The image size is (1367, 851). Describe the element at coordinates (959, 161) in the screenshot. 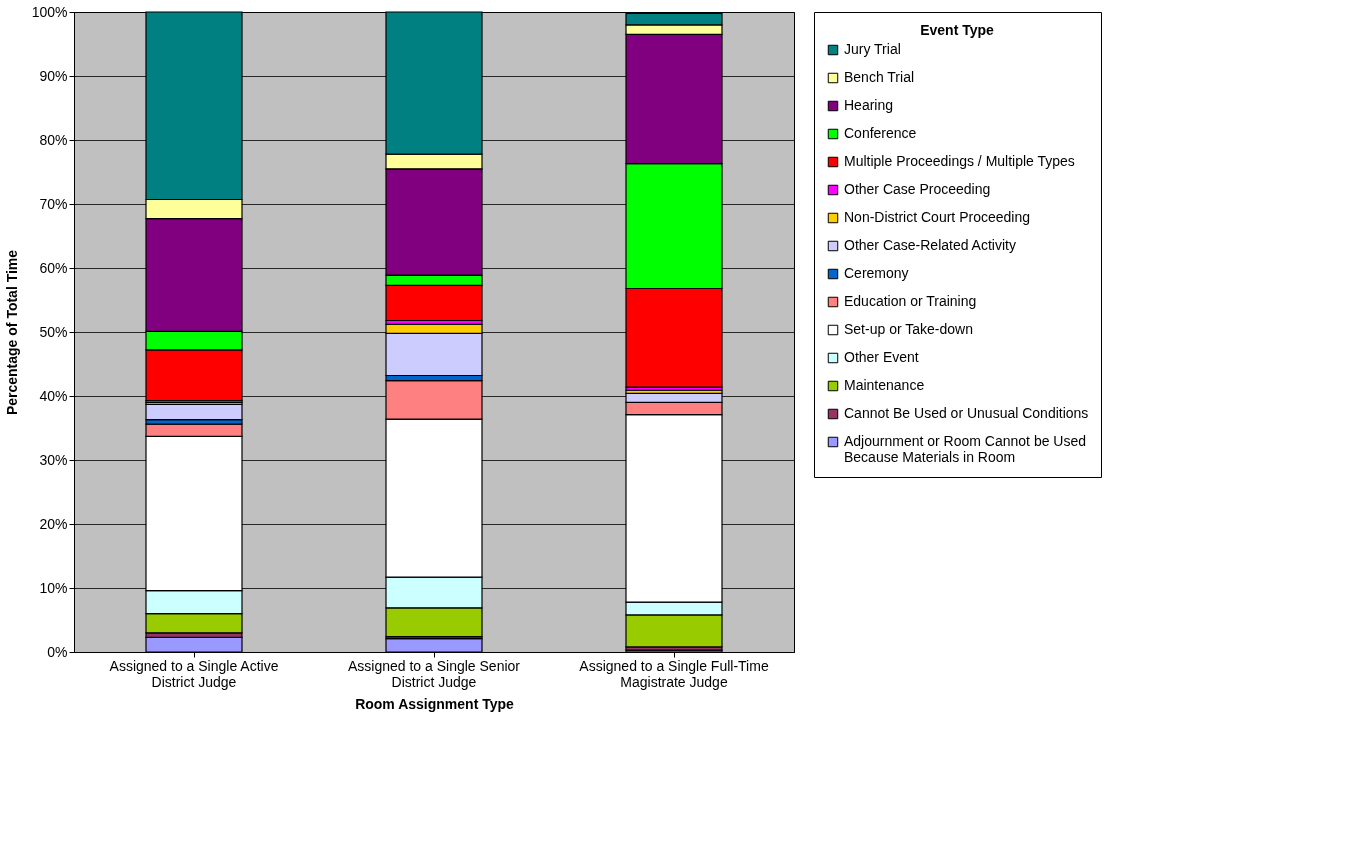

I see `legend-label: Multiple Proceedings / Multiple Types` at that location.